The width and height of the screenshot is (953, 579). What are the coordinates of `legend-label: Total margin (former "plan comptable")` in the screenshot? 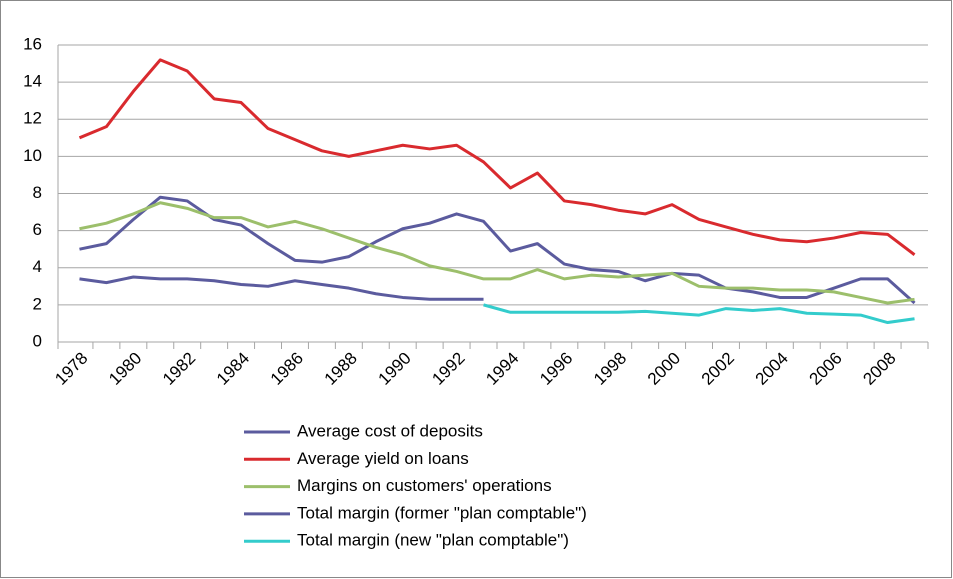 It's located at (442, 512).